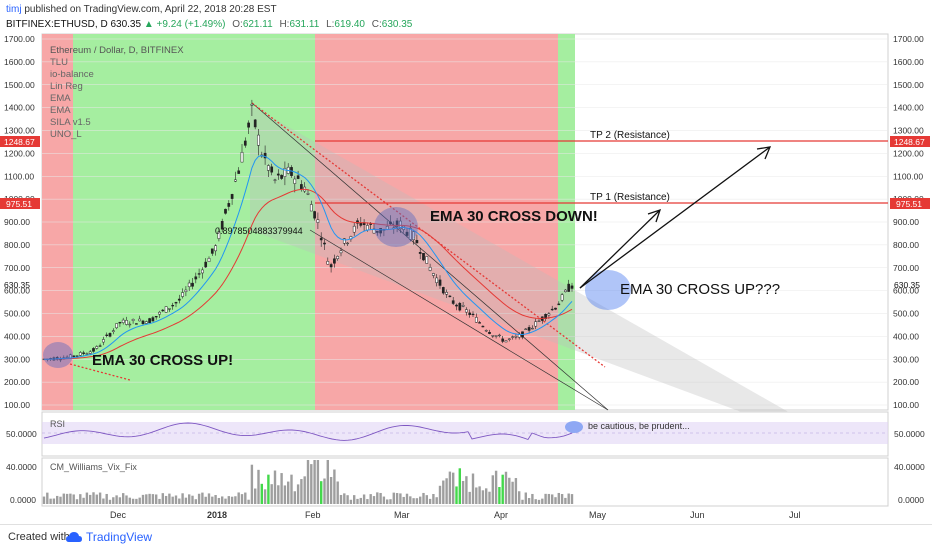 This screenshot has width=932, height=551. I want to click on rsi-label: RSI, so click(58, 424).